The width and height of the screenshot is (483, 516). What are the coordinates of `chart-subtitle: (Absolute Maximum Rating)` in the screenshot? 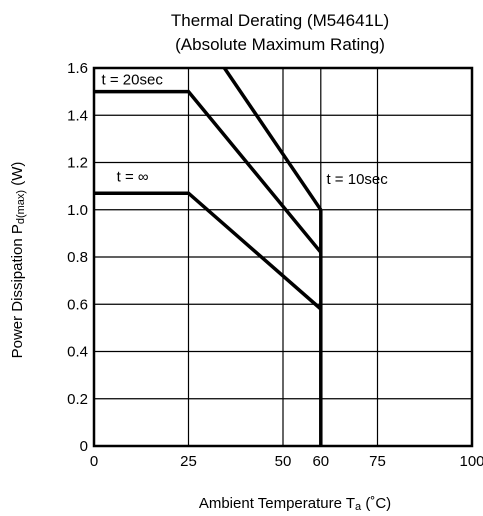 It's located at (280, 44).